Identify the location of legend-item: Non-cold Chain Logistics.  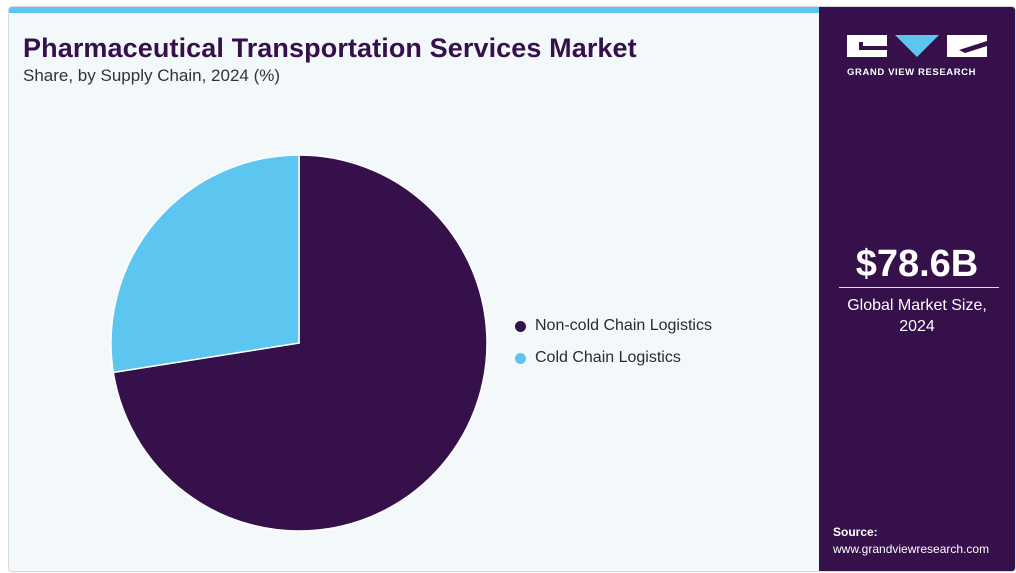
(613, 326).